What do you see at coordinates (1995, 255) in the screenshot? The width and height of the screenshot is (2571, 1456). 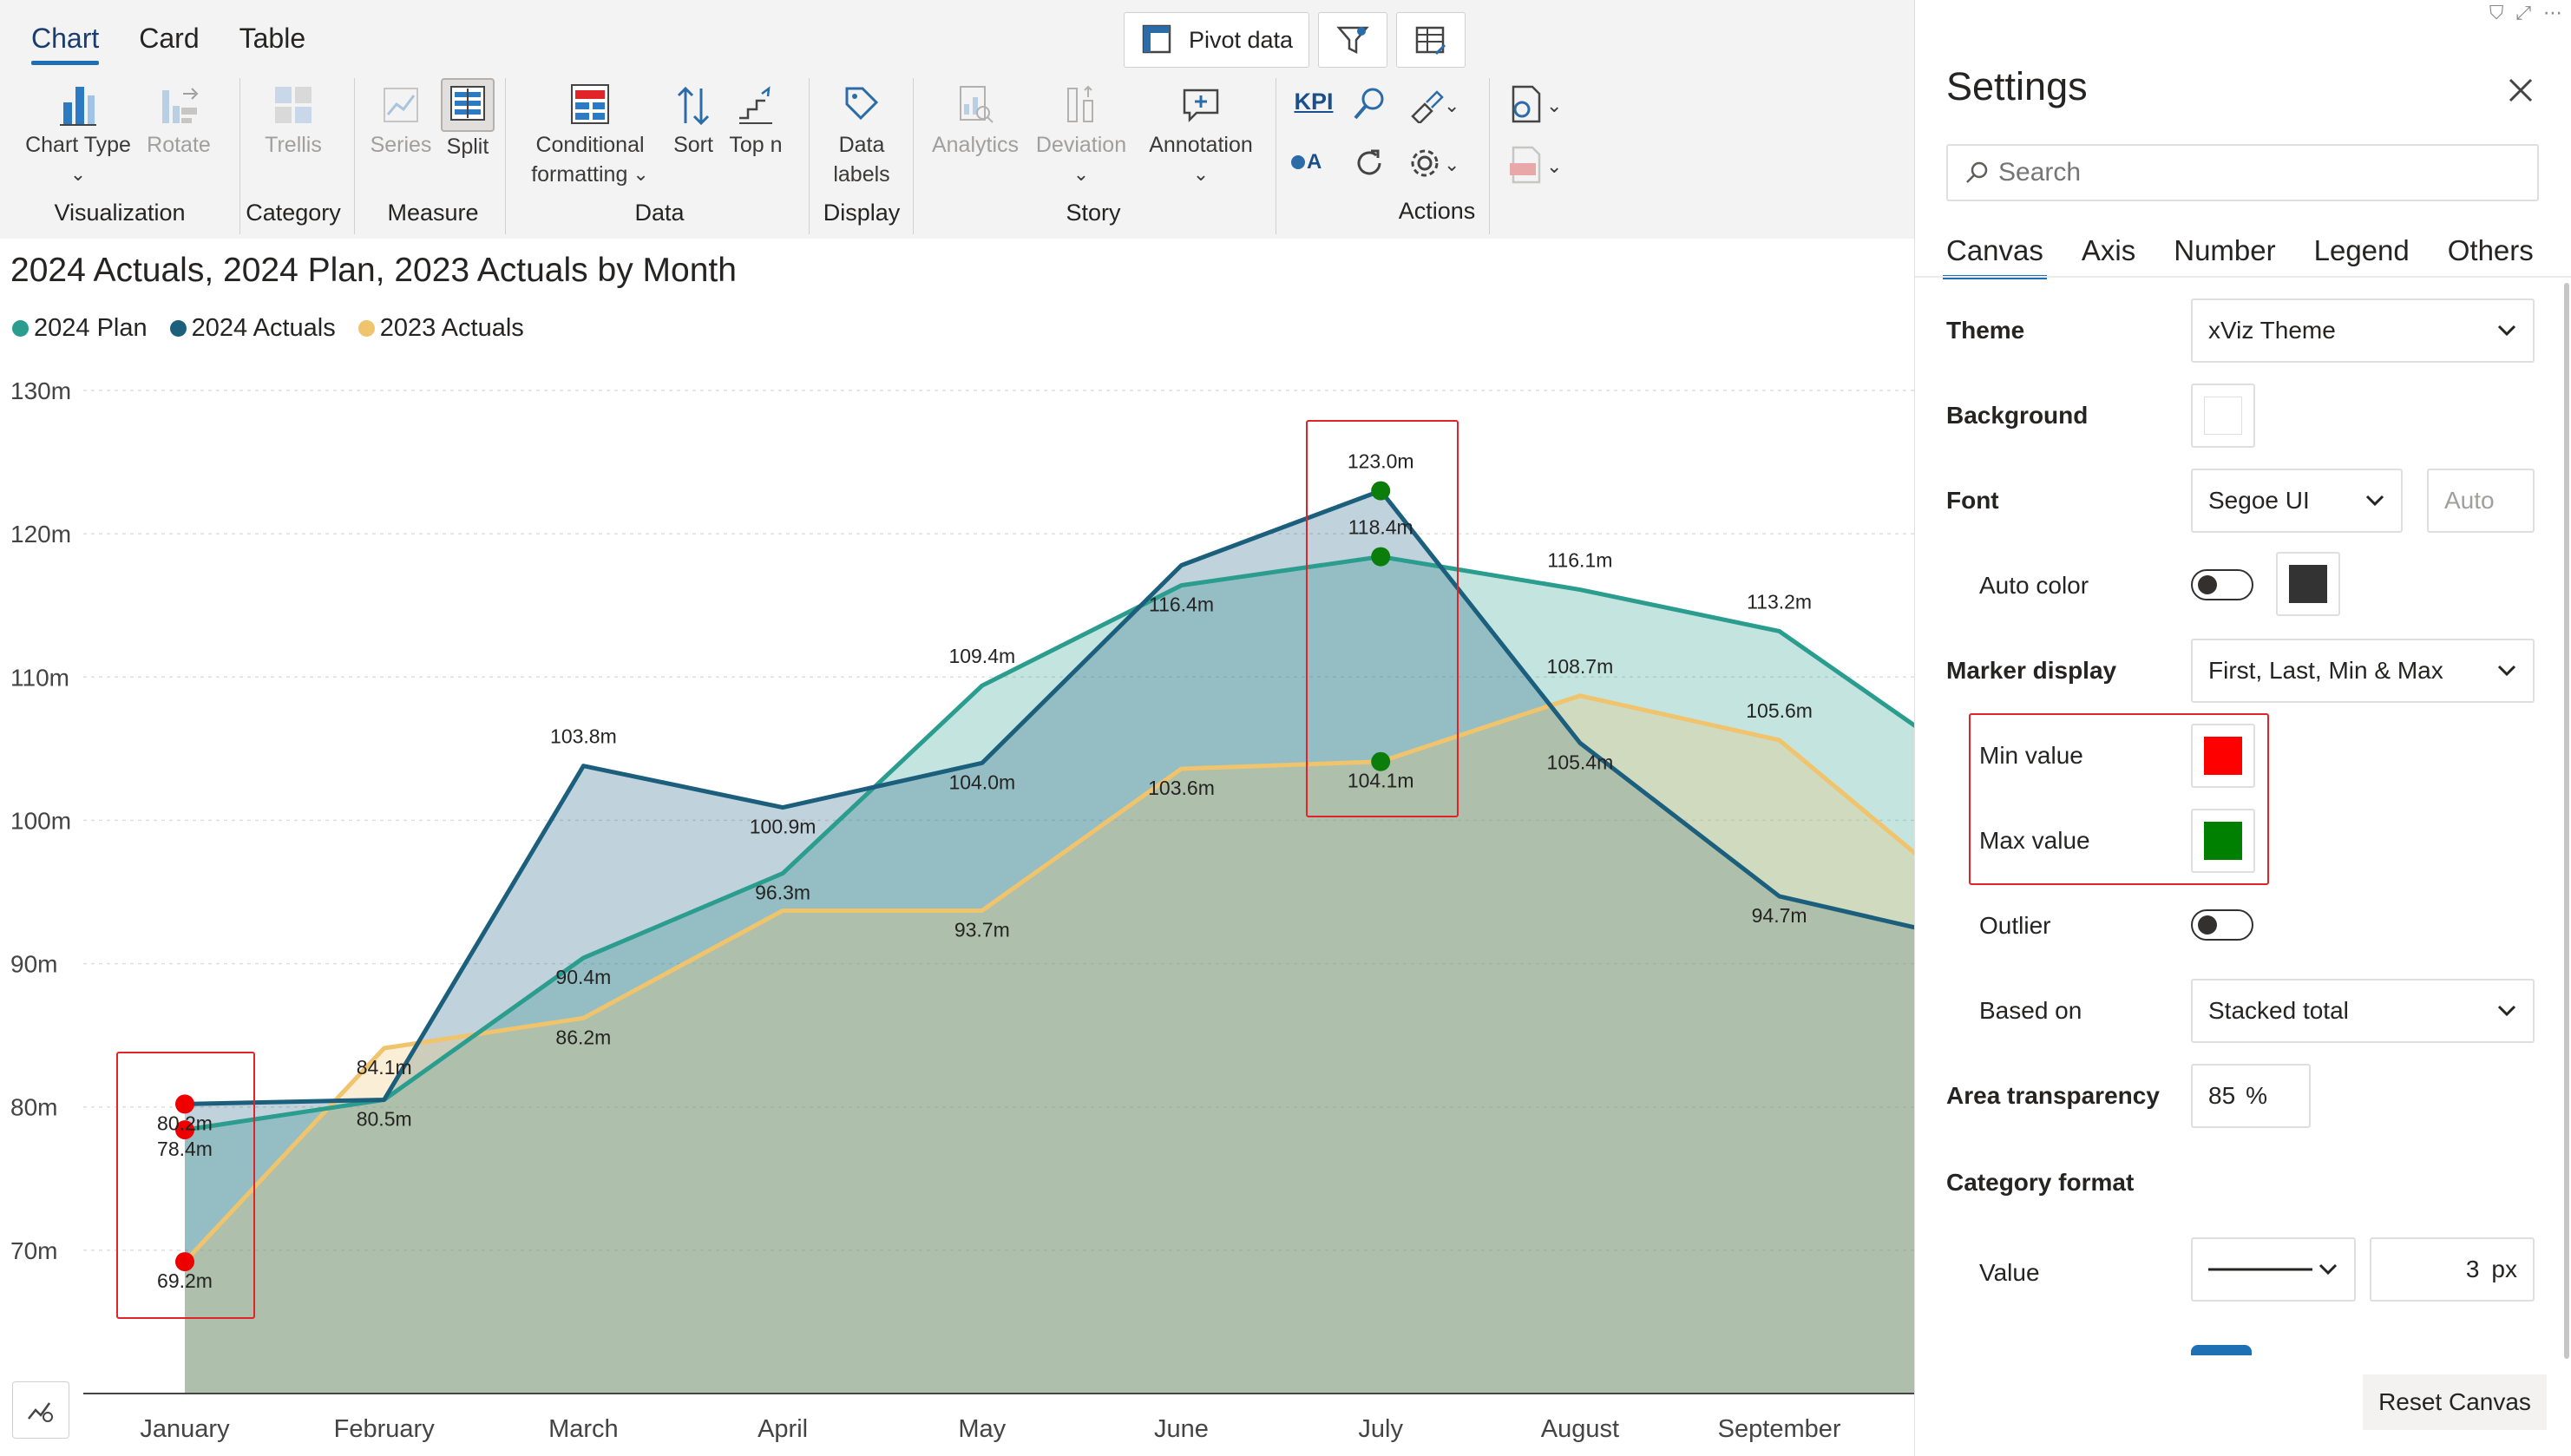 I see `tab-canvas: Canvas` at bounding box center [1995, 255].